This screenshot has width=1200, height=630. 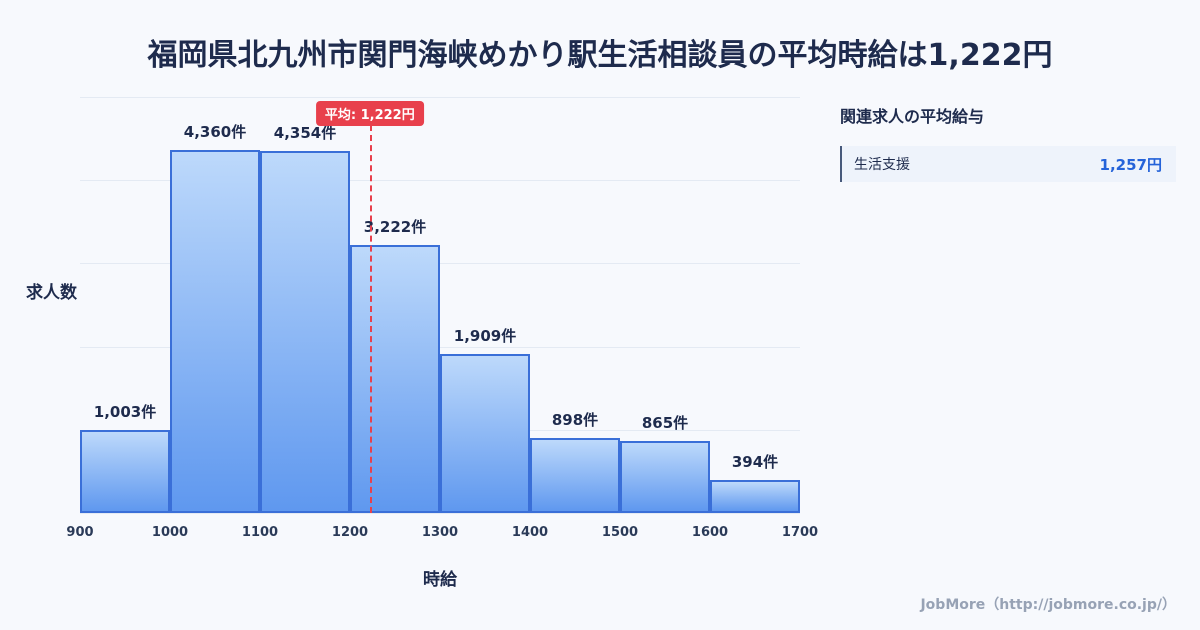 What do you see at coordinates (370, 319) in the screenshot?
I see `average-line` at bounding box center [370, 319].